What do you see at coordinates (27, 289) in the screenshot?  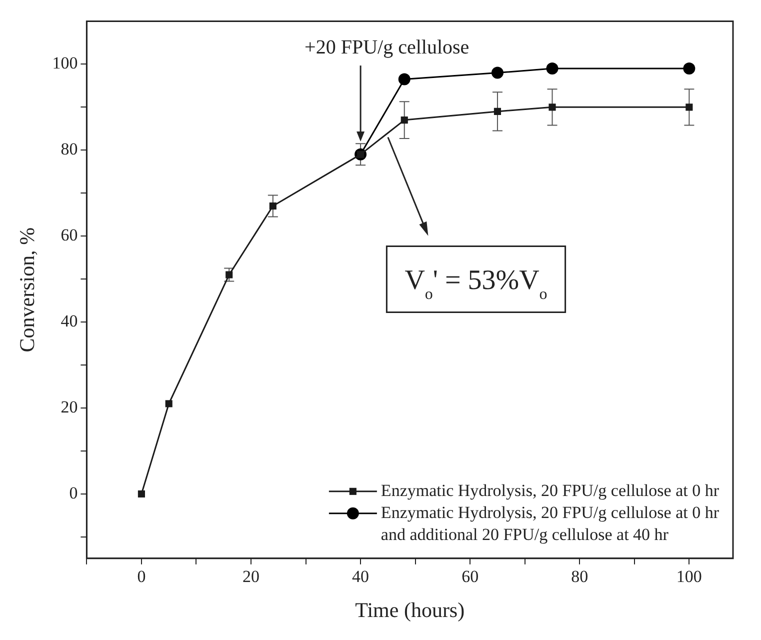 I see `y-axis-title: Conversion, %` at bounding box center [27, 289].